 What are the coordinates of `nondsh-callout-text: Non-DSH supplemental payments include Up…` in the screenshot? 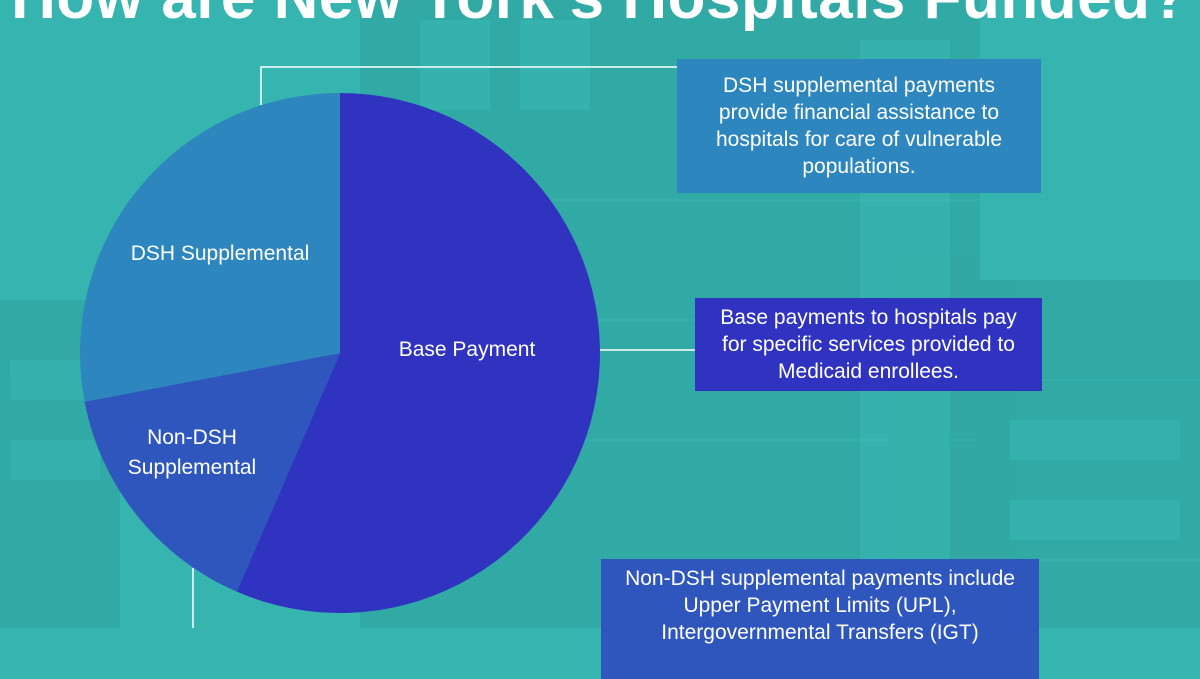 It's located at (820, 605).